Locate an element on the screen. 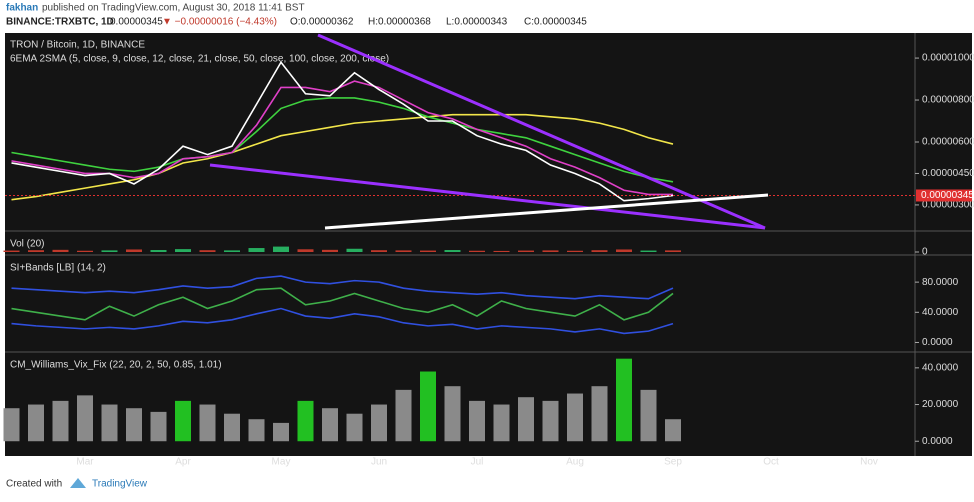  x-tick-label: Sep is located at coordinates (673, 462).